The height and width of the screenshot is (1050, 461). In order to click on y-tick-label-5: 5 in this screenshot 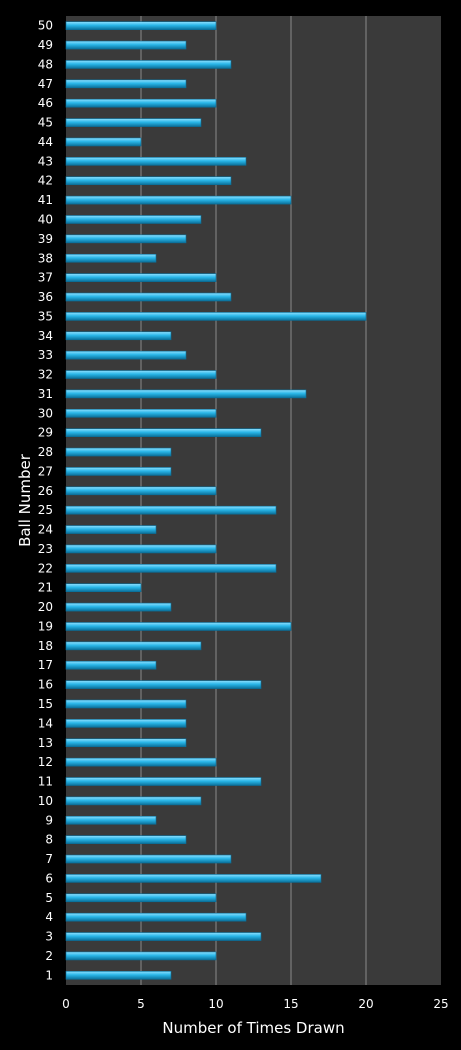, I will do `click(49, 898)`.